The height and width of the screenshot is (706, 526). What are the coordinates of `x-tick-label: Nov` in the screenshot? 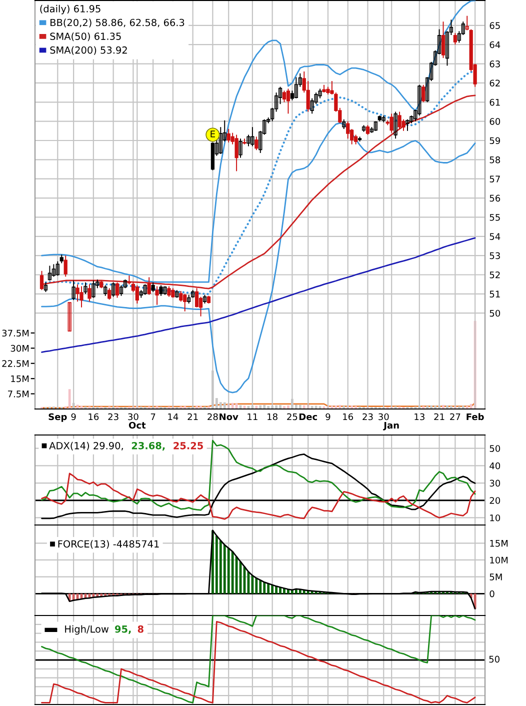 It's located at (229, 416).